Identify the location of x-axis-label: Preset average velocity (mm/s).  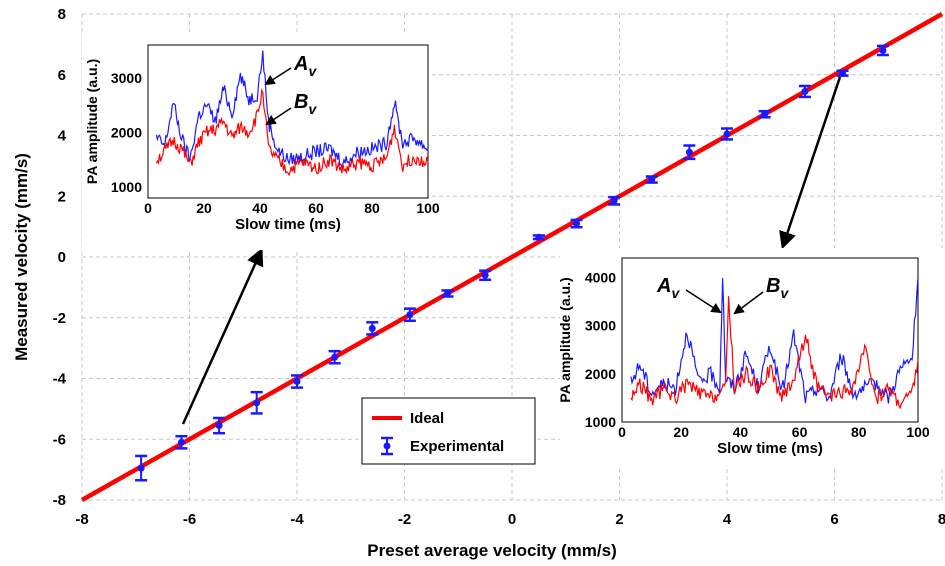
(491, 550).